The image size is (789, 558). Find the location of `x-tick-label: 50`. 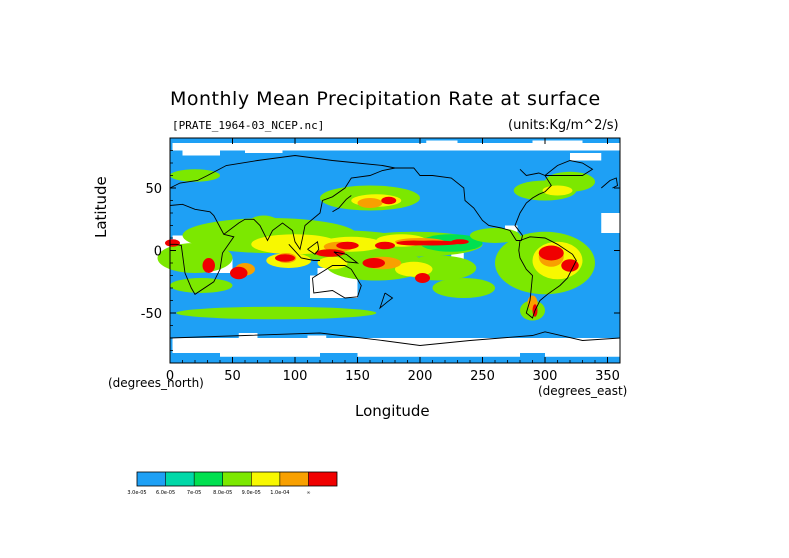

x-tick-label: 50 is located at coordinates (232, 376).